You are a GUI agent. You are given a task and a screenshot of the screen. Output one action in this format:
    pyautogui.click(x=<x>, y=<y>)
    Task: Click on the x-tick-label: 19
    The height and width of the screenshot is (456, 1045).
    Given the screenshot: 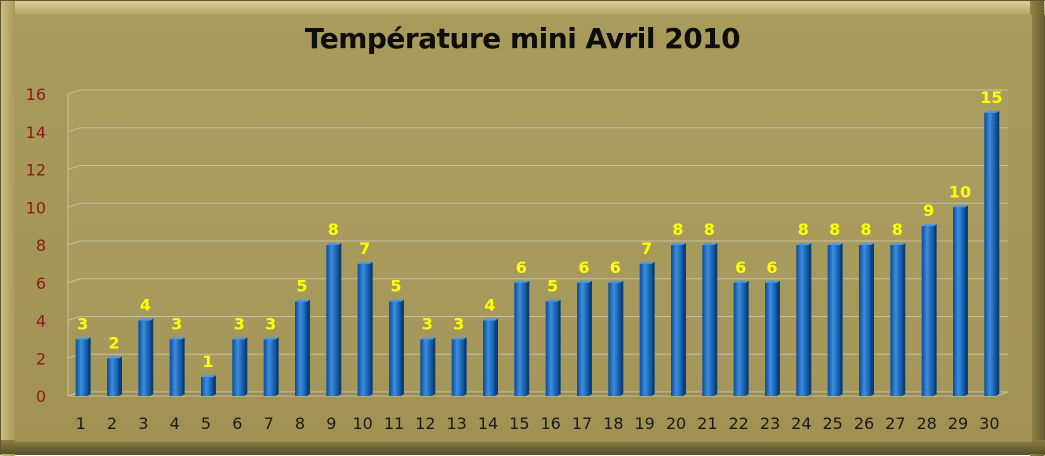 What is the action you would take?
    pyautogui.click(x=644, y=423)
    